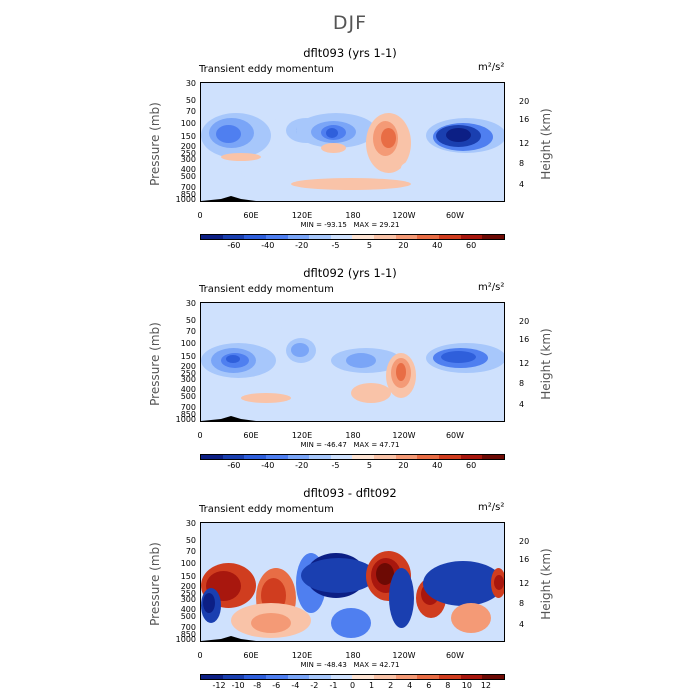 The height and width of the screenshot is (700, 700). Describe the element at coordinates (333, 685) in the screenshot. I see `colorbar-label: -1` at that location.